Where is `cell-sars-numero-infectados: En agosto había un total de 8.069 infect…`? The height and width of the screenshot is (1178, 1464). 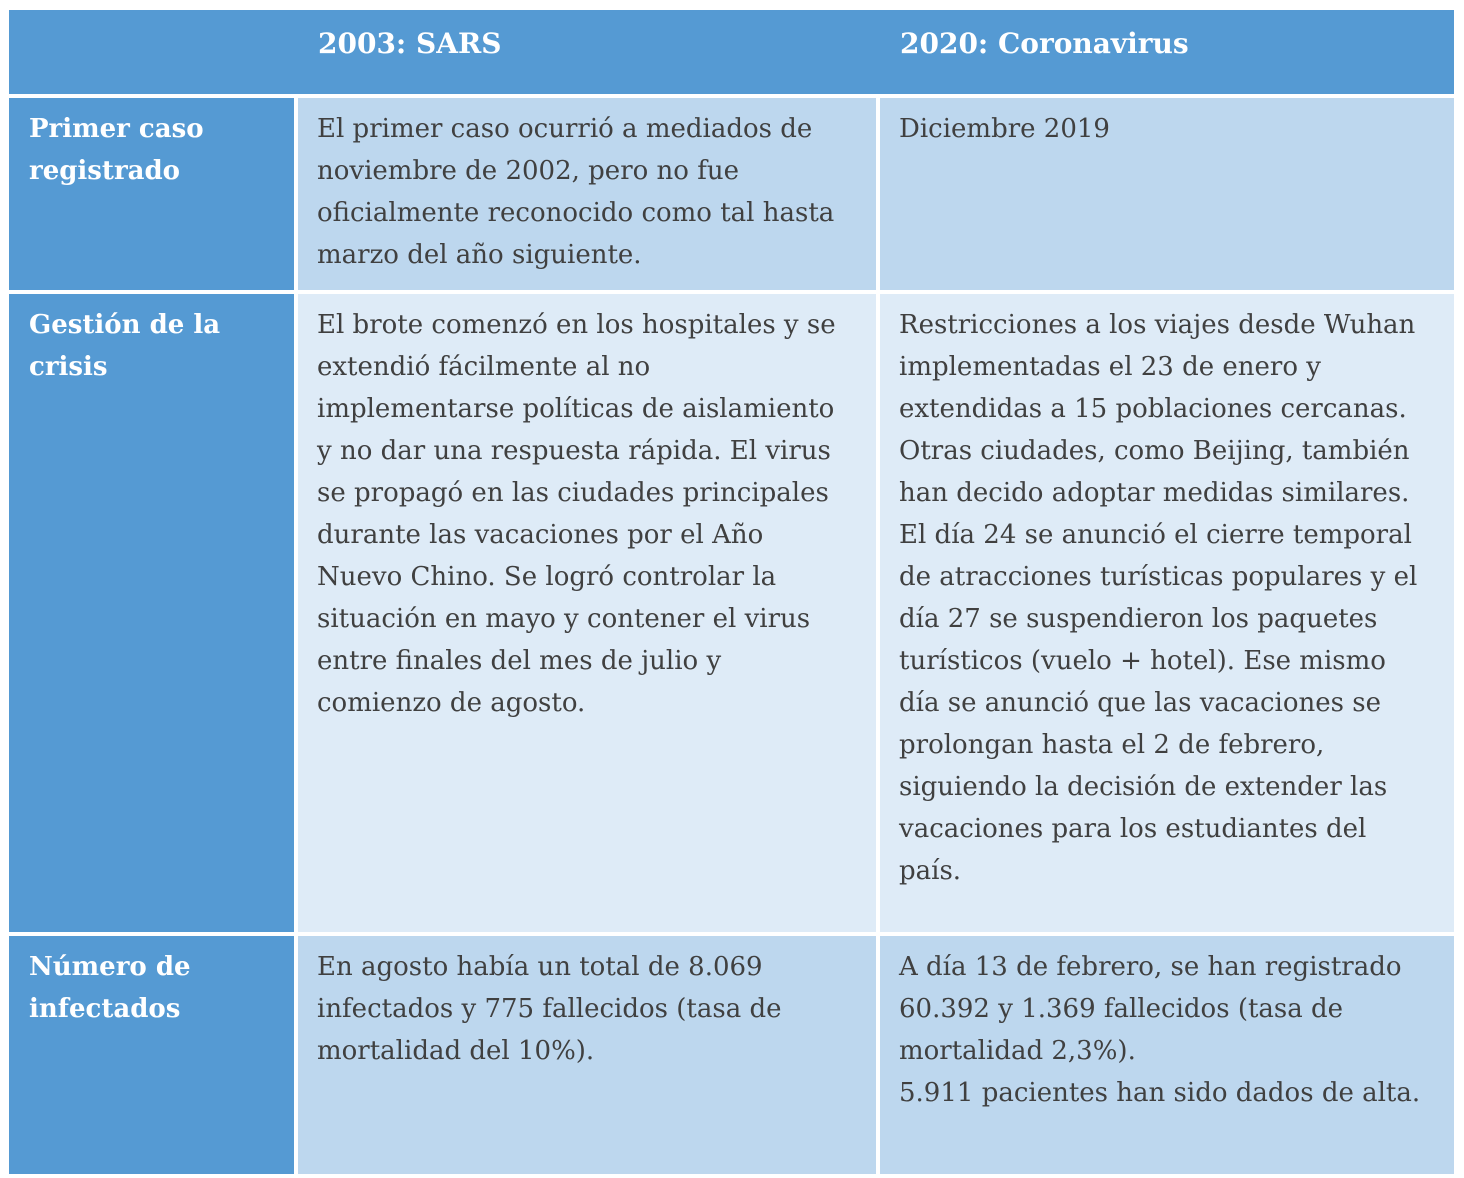
cell-sars-numero-infectados: En agosto había un total de 8.069 infect… is located at coordinates (587, 1055).